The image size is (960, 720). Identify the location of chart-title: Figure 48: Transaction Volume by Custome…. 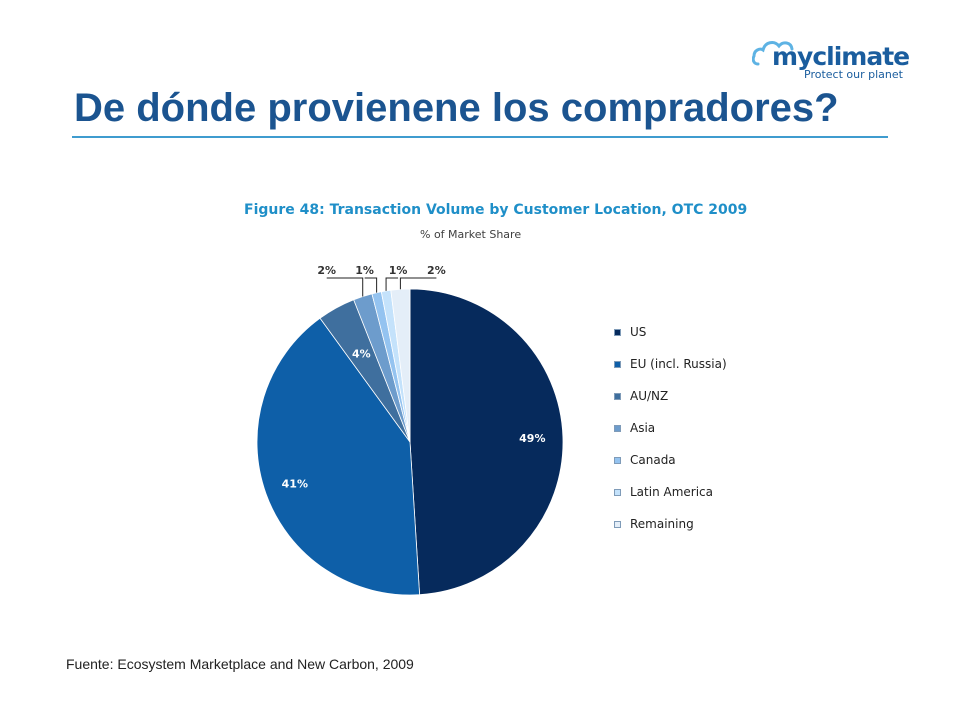
(496, 210).